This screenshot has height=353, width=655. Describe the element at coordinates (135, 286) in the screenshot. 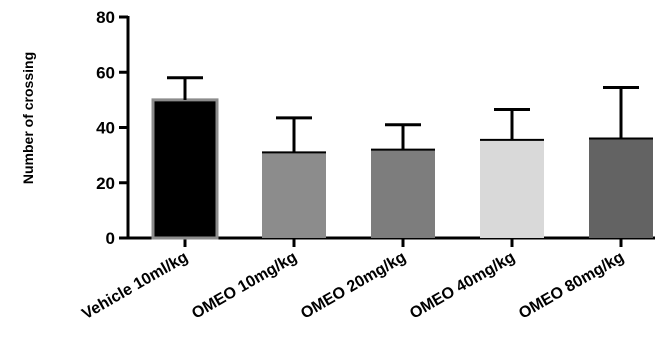

I see `x-tick-label: Vehicle 10ml/kg` at that location.